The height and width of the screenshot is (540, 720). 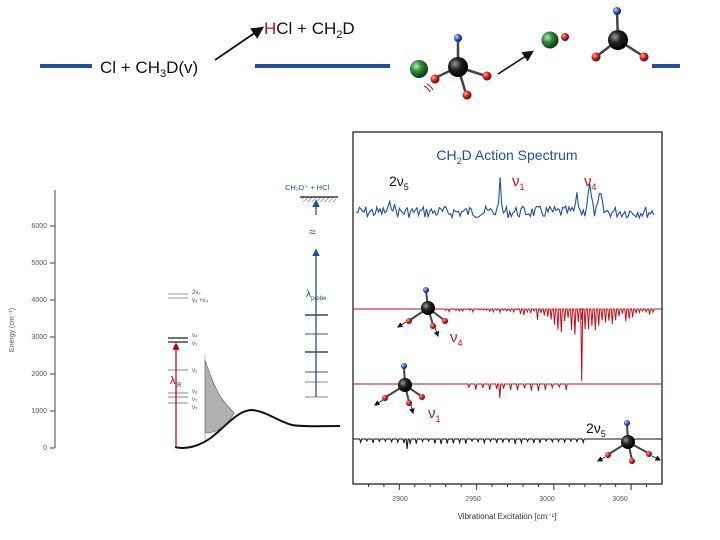 I want to click on spectrum-x-axis, so click(x=507, y=487).